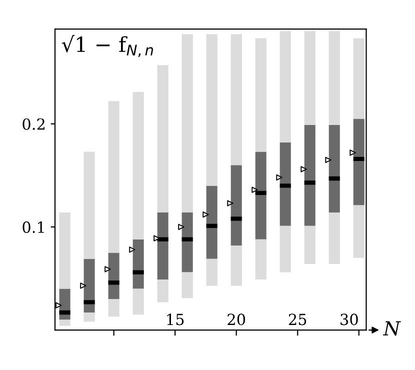  Describe the element at coordinates (237, 320) in the screenshot. I see `x-tick-label: 20` at that location.